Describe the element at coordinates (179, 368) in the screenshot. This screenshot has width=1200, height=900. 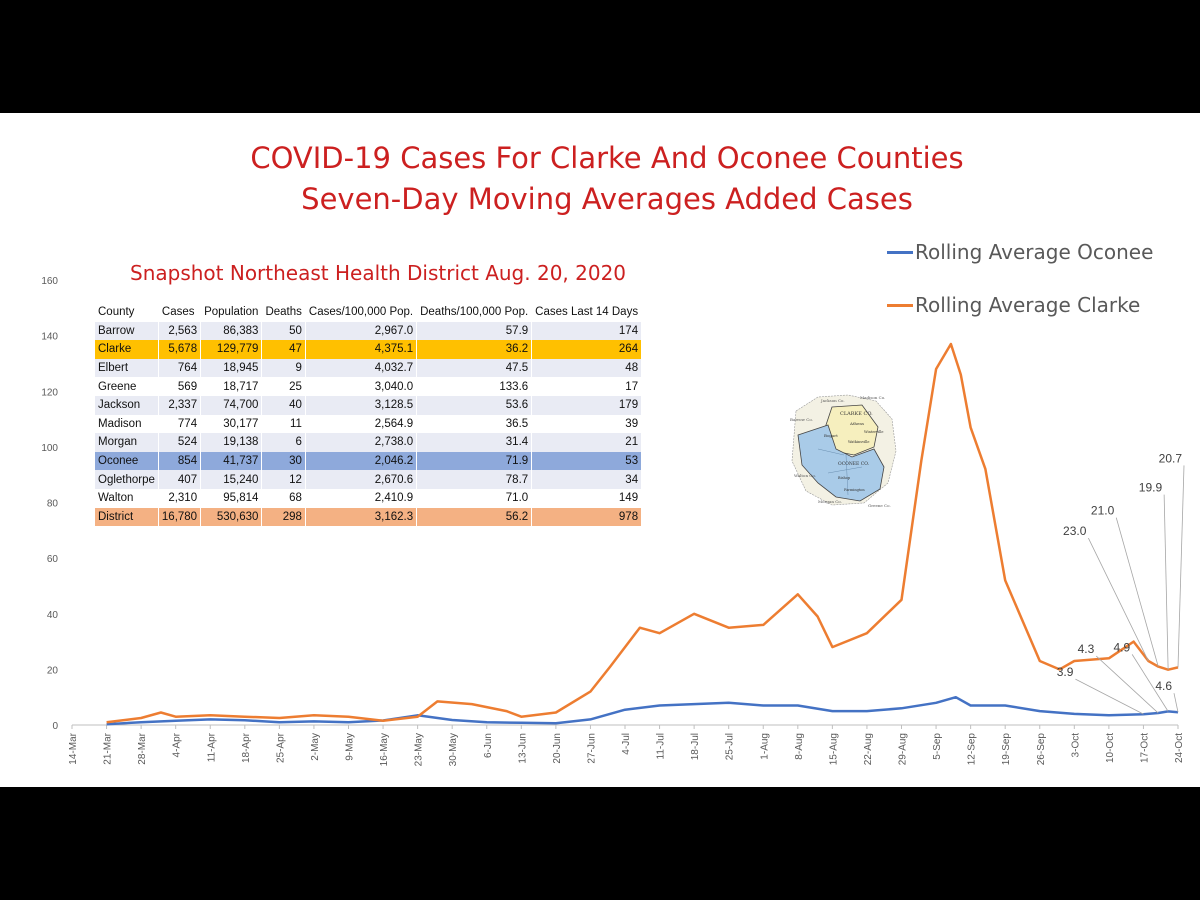
I see `table-cell: 764` at that location.